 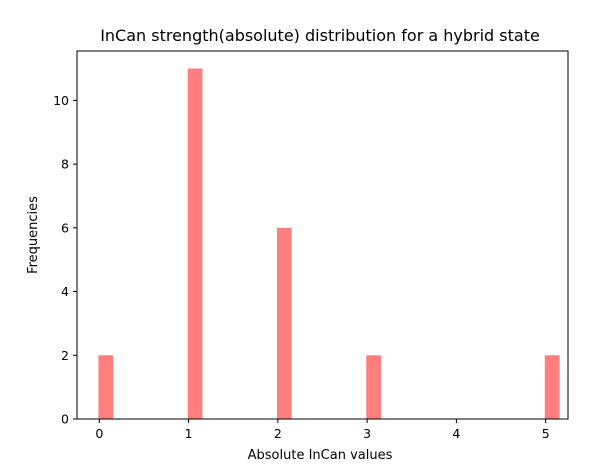 What do you see at coordinates (65, 419) in the screenshot?
I see `y-tick-label: 0` at bounding box center [65, 419].